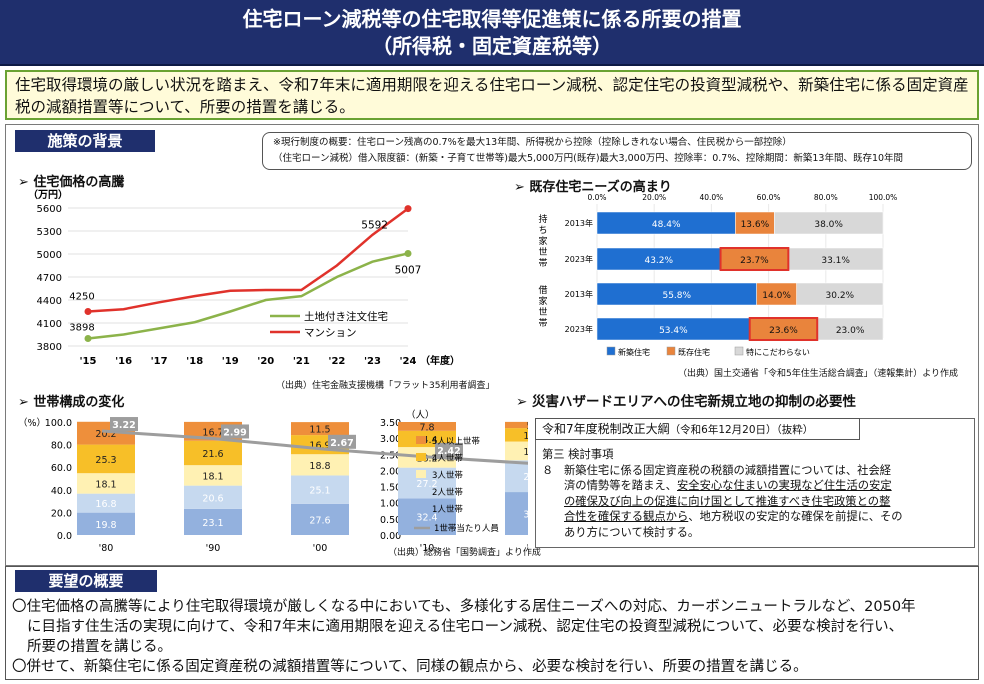  I want to click on stack-y2-tick: 0.50, so click(390, 520).